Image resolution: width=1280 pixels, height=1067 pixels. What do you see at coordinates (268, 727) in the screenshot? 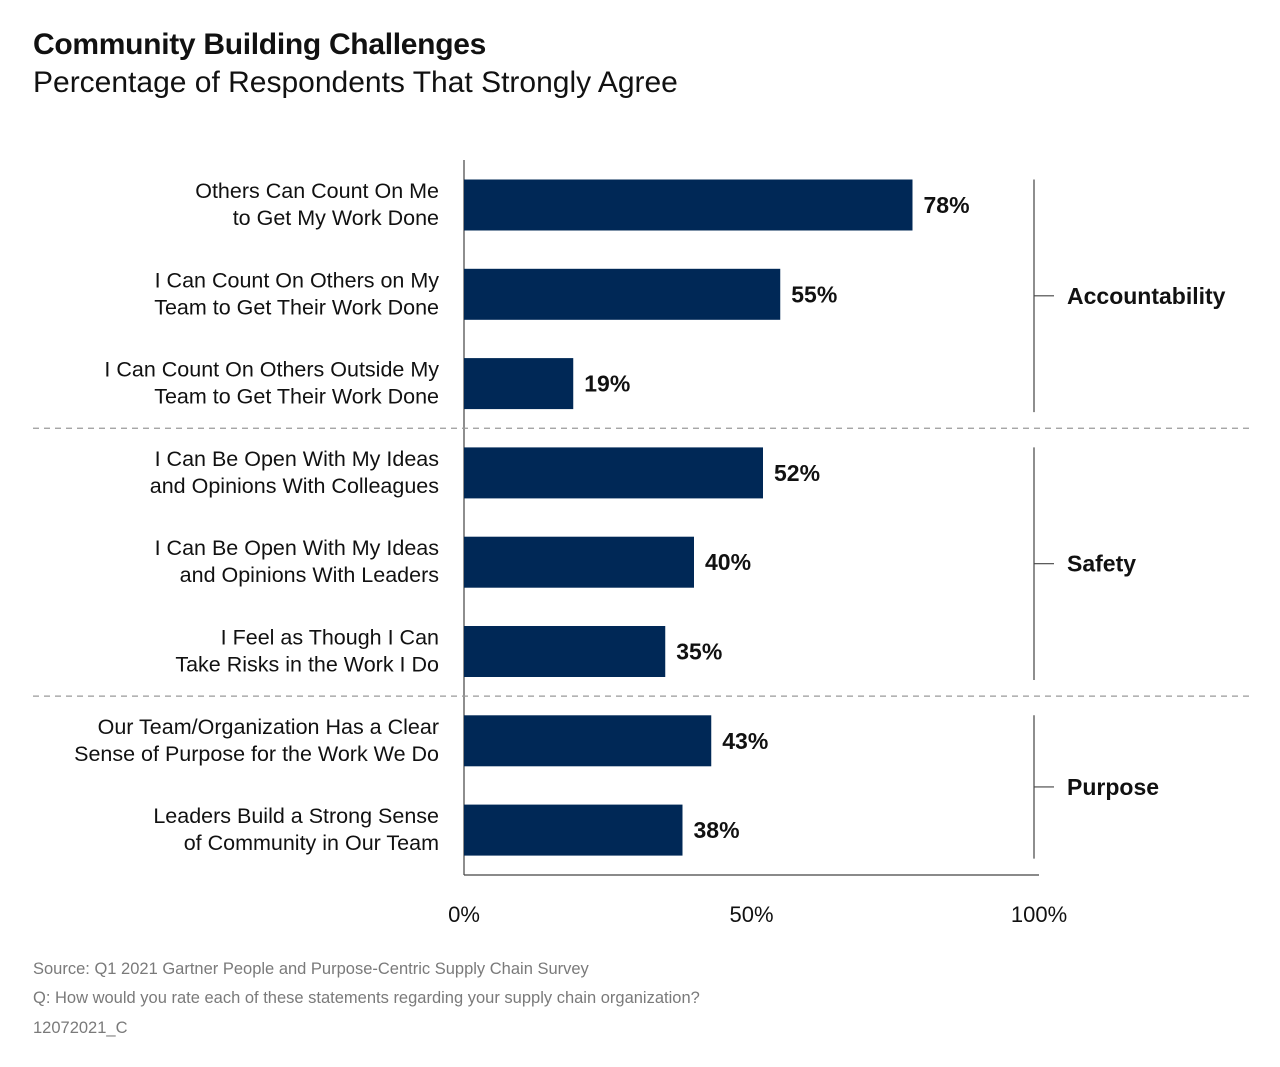
I see `category-label-6-0: Our Team/Organization Has a Clear` at bounding box center [268, 727].